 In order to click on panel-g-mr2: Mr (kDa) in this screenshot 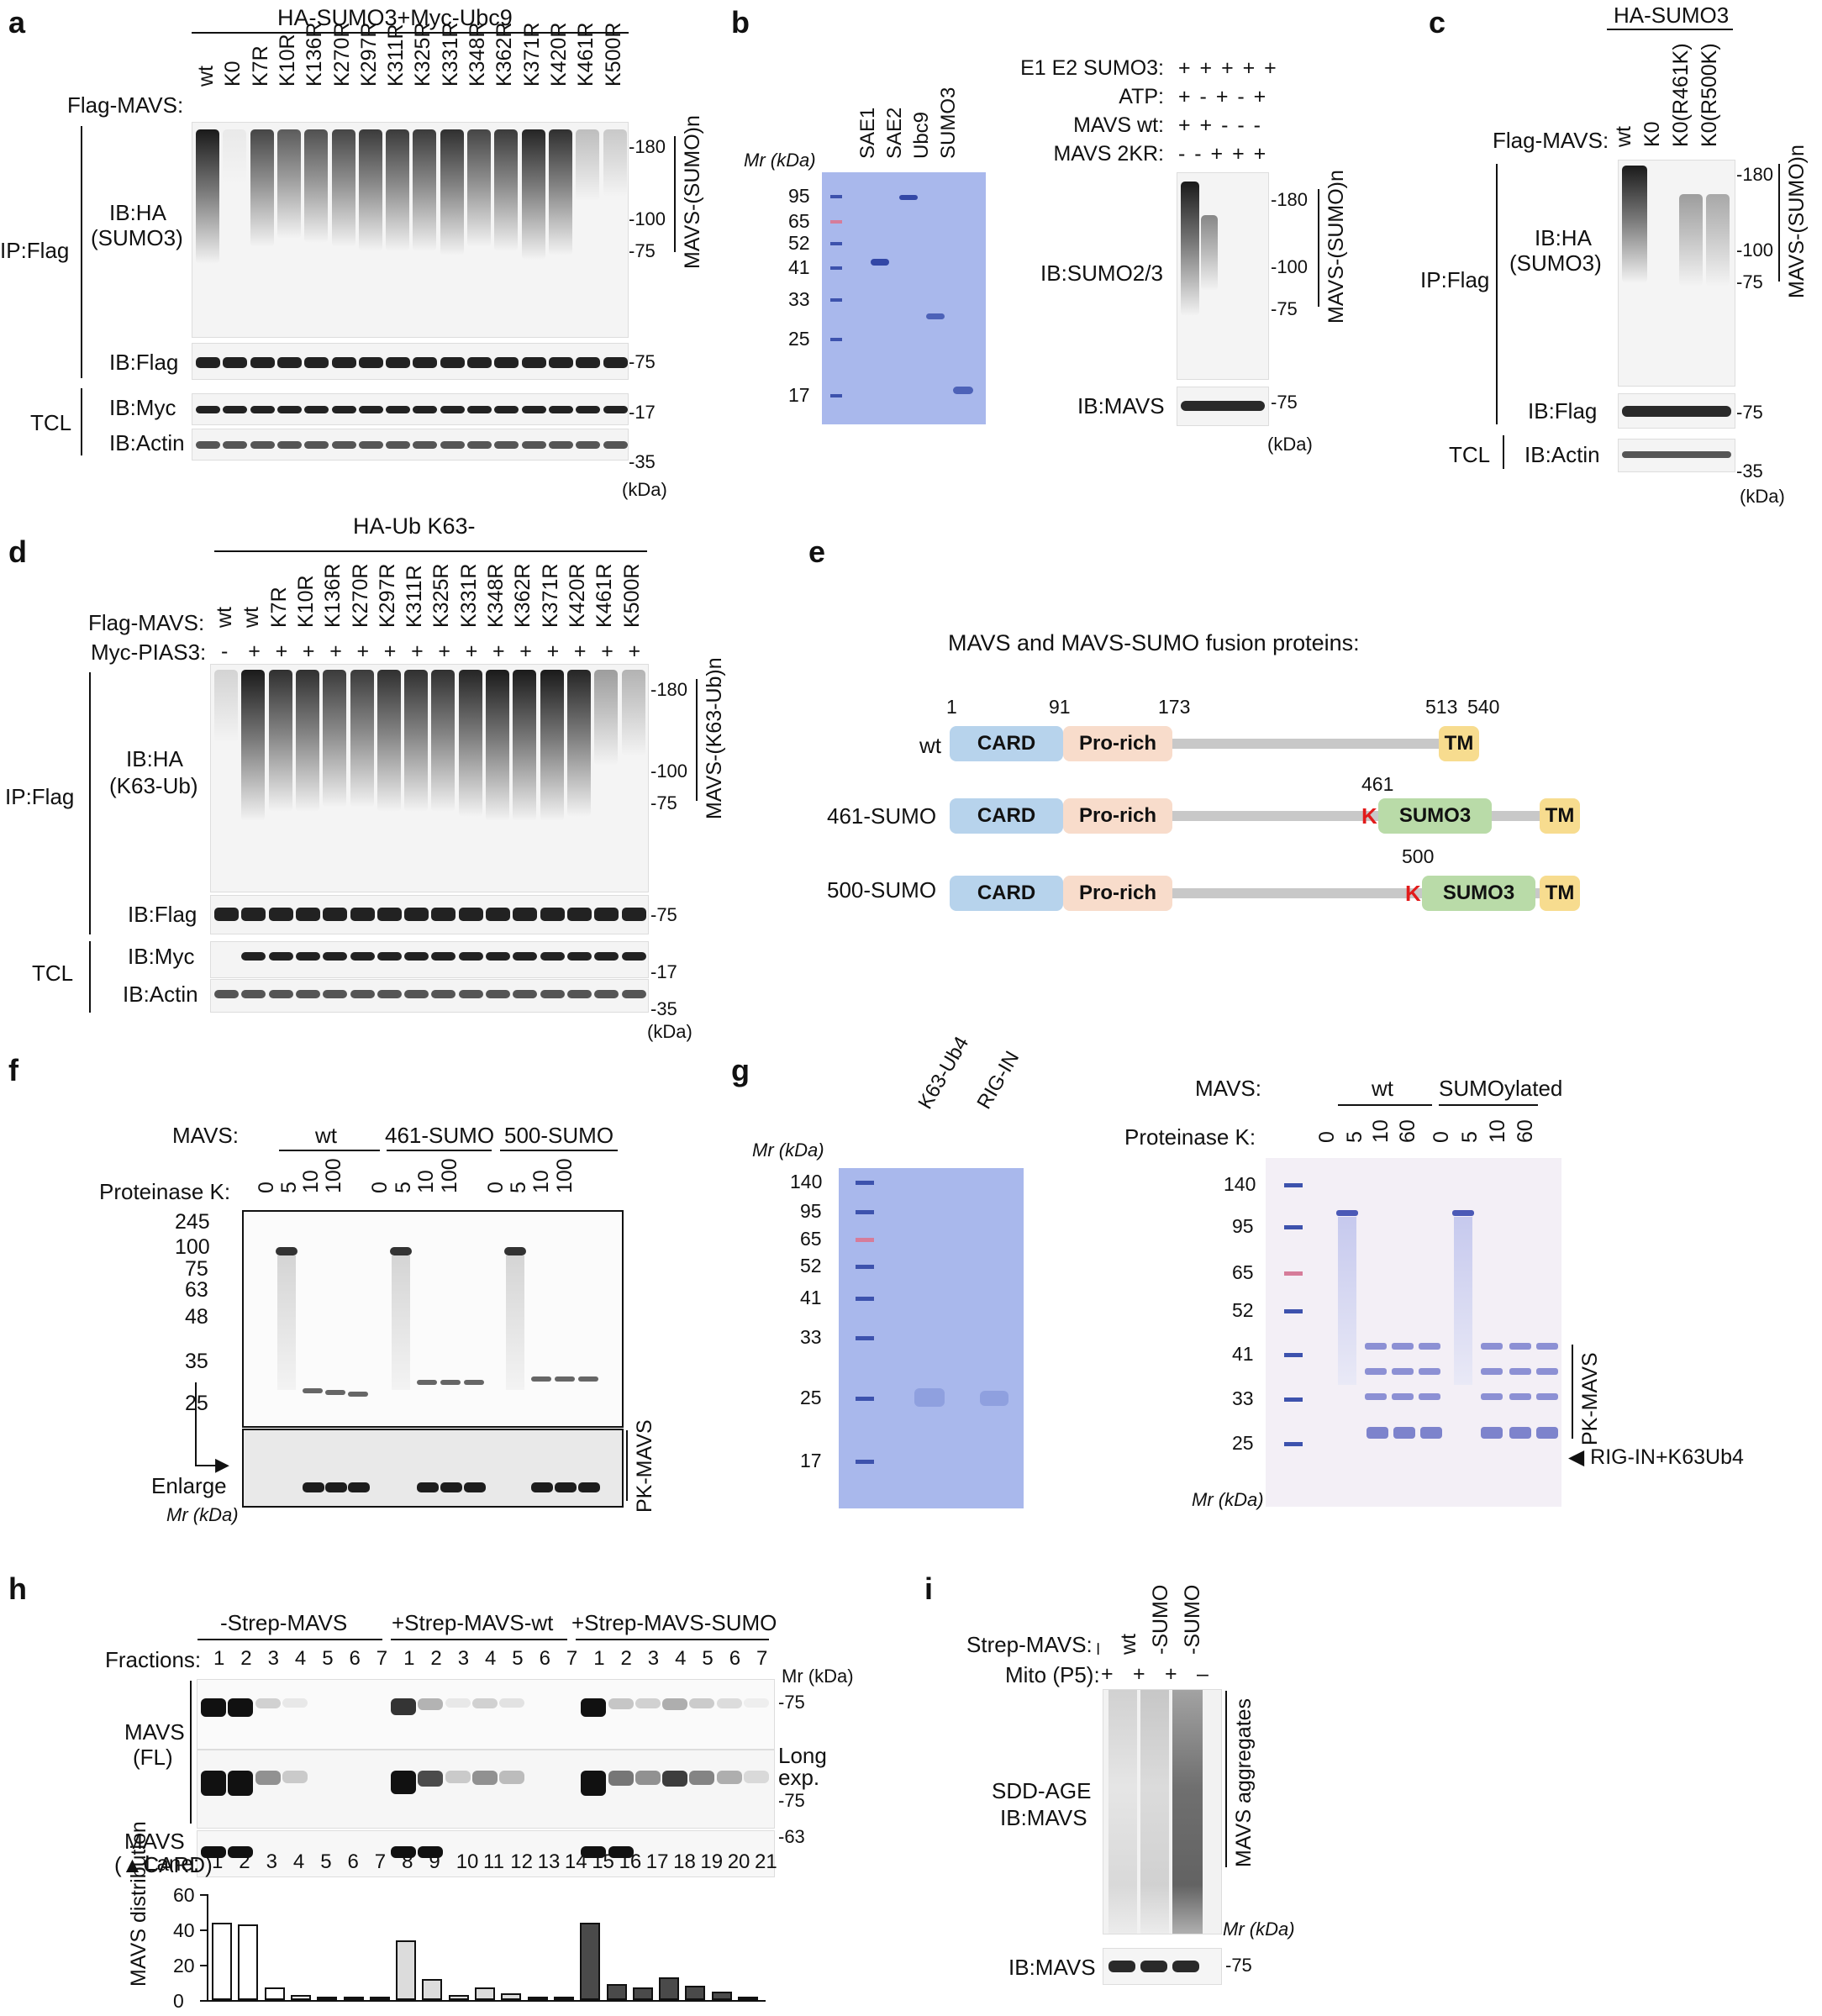, I will do `click(1228, 1500)`.